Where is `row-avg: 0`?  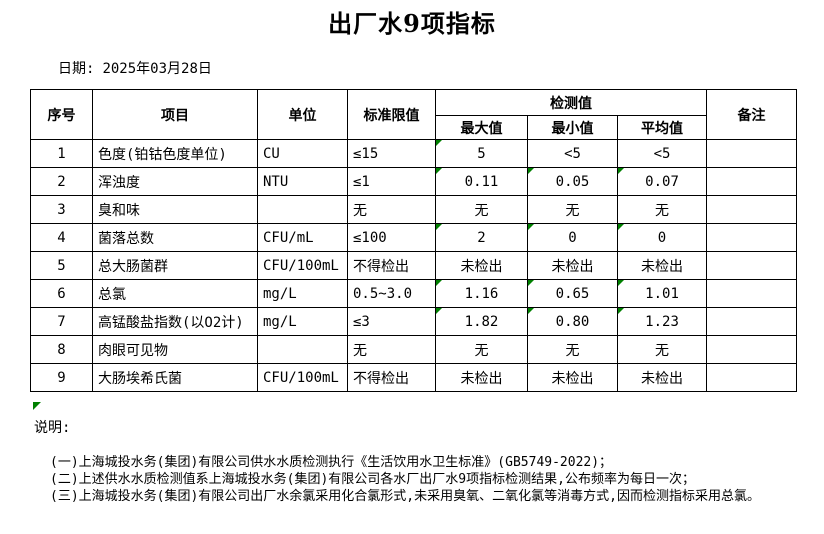 row-avg: 0 is located at coordinates (662, 237).